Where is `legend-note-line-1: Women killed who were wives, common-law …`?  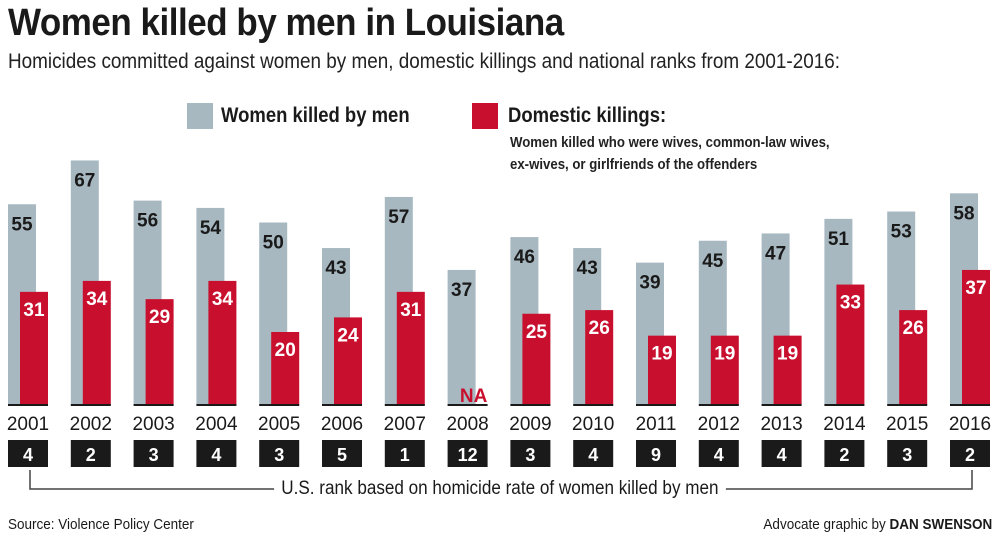
legend-note-line-1: Women killed who were wives, common-law … is located at coordinates (670, 142).